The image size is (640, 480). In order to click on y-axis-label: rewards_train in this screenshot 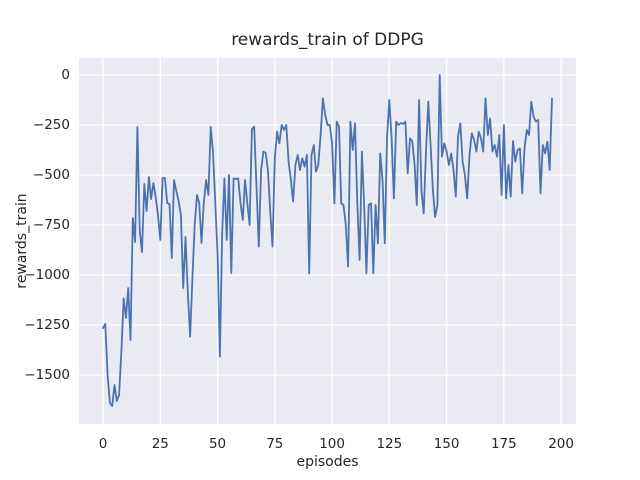, I will do `click(22, 241)`.